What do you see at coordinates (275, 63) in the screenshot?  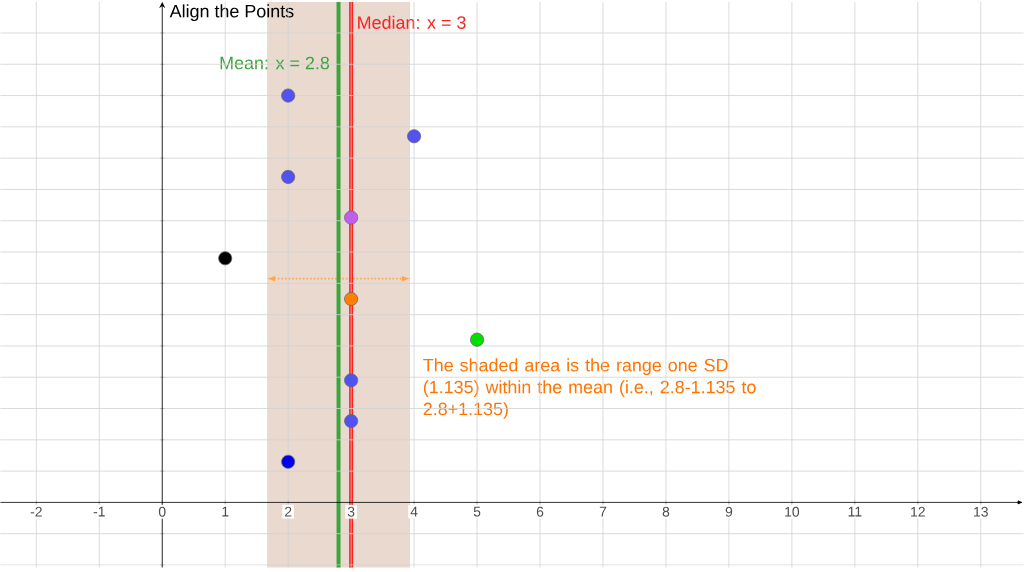 I see `ref-line-label: Mean: x = 2.8` at bounding box center [275, 63].